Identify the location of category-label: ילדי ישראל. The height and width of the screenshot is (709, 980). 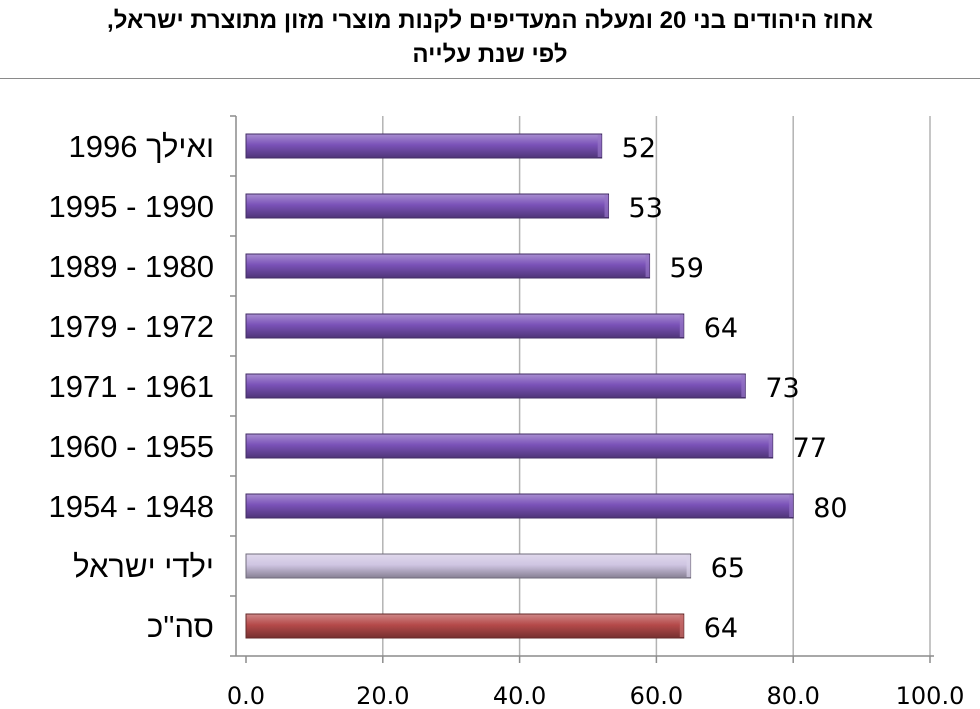
(143, 566).